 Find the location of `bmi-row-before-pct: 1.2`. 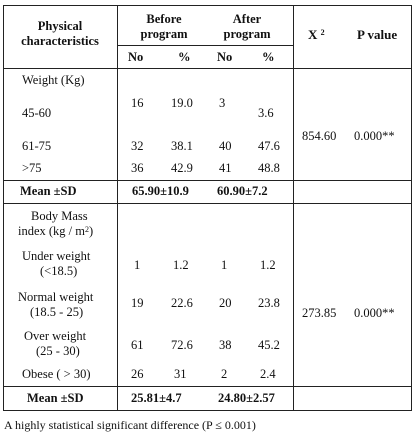

bmi-row-before-pct: 1.2 is located at coordinates (181, 265).